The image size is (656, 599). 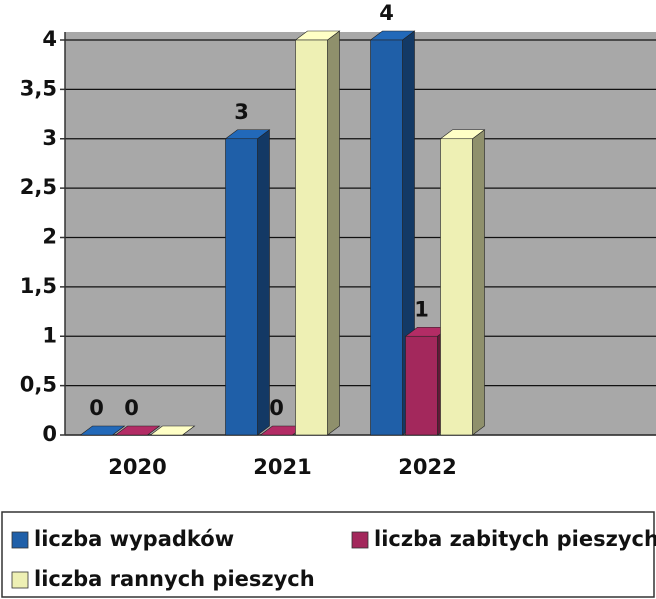 What do you see at coordinates (515, 539) in the screenshot?
I see `legend-label: liczba zabitych pieszych` at bounding box center [515, 539].